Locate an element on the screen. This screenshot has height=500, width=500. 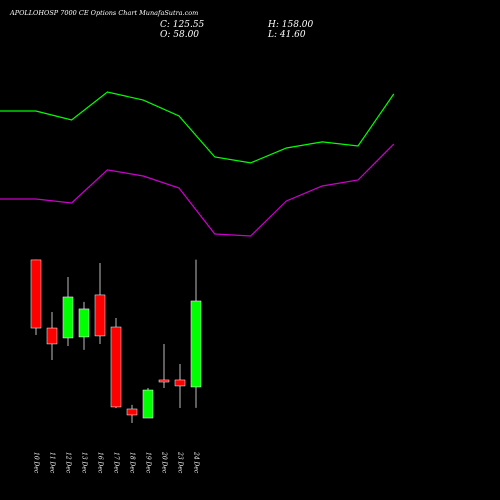
x-tick-label: 12 Dec is located at coordinates (68, 463).